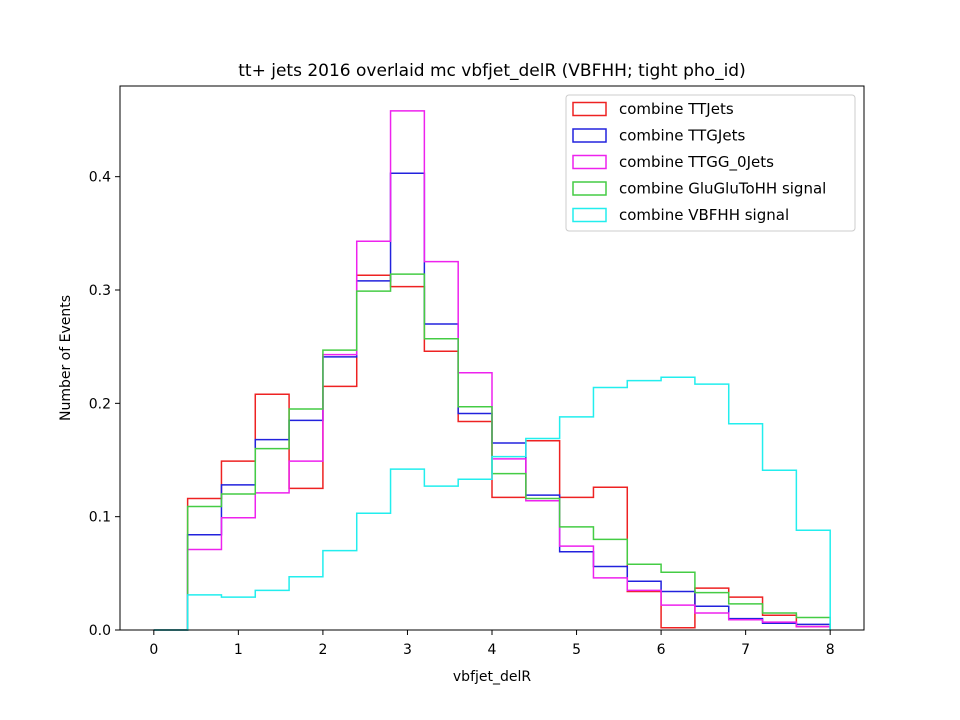  What do you see at coordinates (66, 358) in the screenshot?
I see `y-axis-label: Number of Events` at bounding box center [66, 358].